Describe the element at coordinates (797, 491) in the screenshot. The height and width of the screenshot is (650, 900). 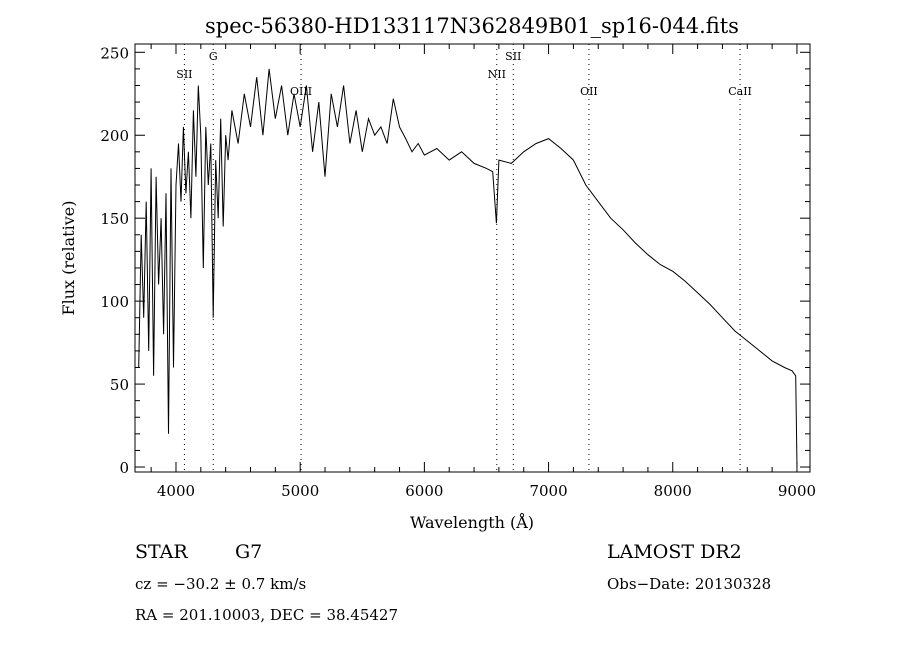
I see `x-tick-label: 9000` at that location.